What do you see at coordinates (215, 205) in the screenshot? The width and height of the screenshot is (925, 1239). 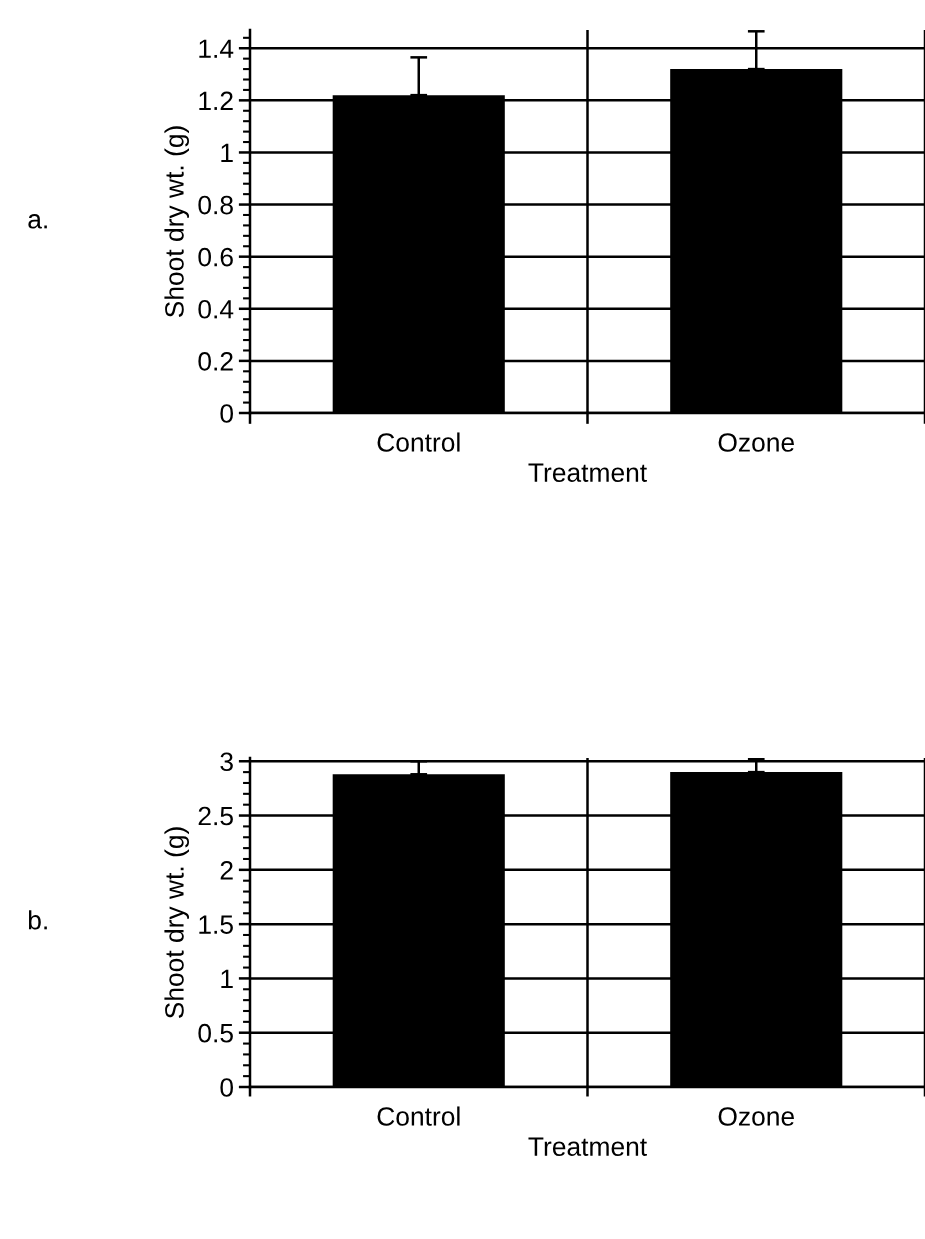 I see `y-tick-label: 0.8` at bounding box center [215, 205].